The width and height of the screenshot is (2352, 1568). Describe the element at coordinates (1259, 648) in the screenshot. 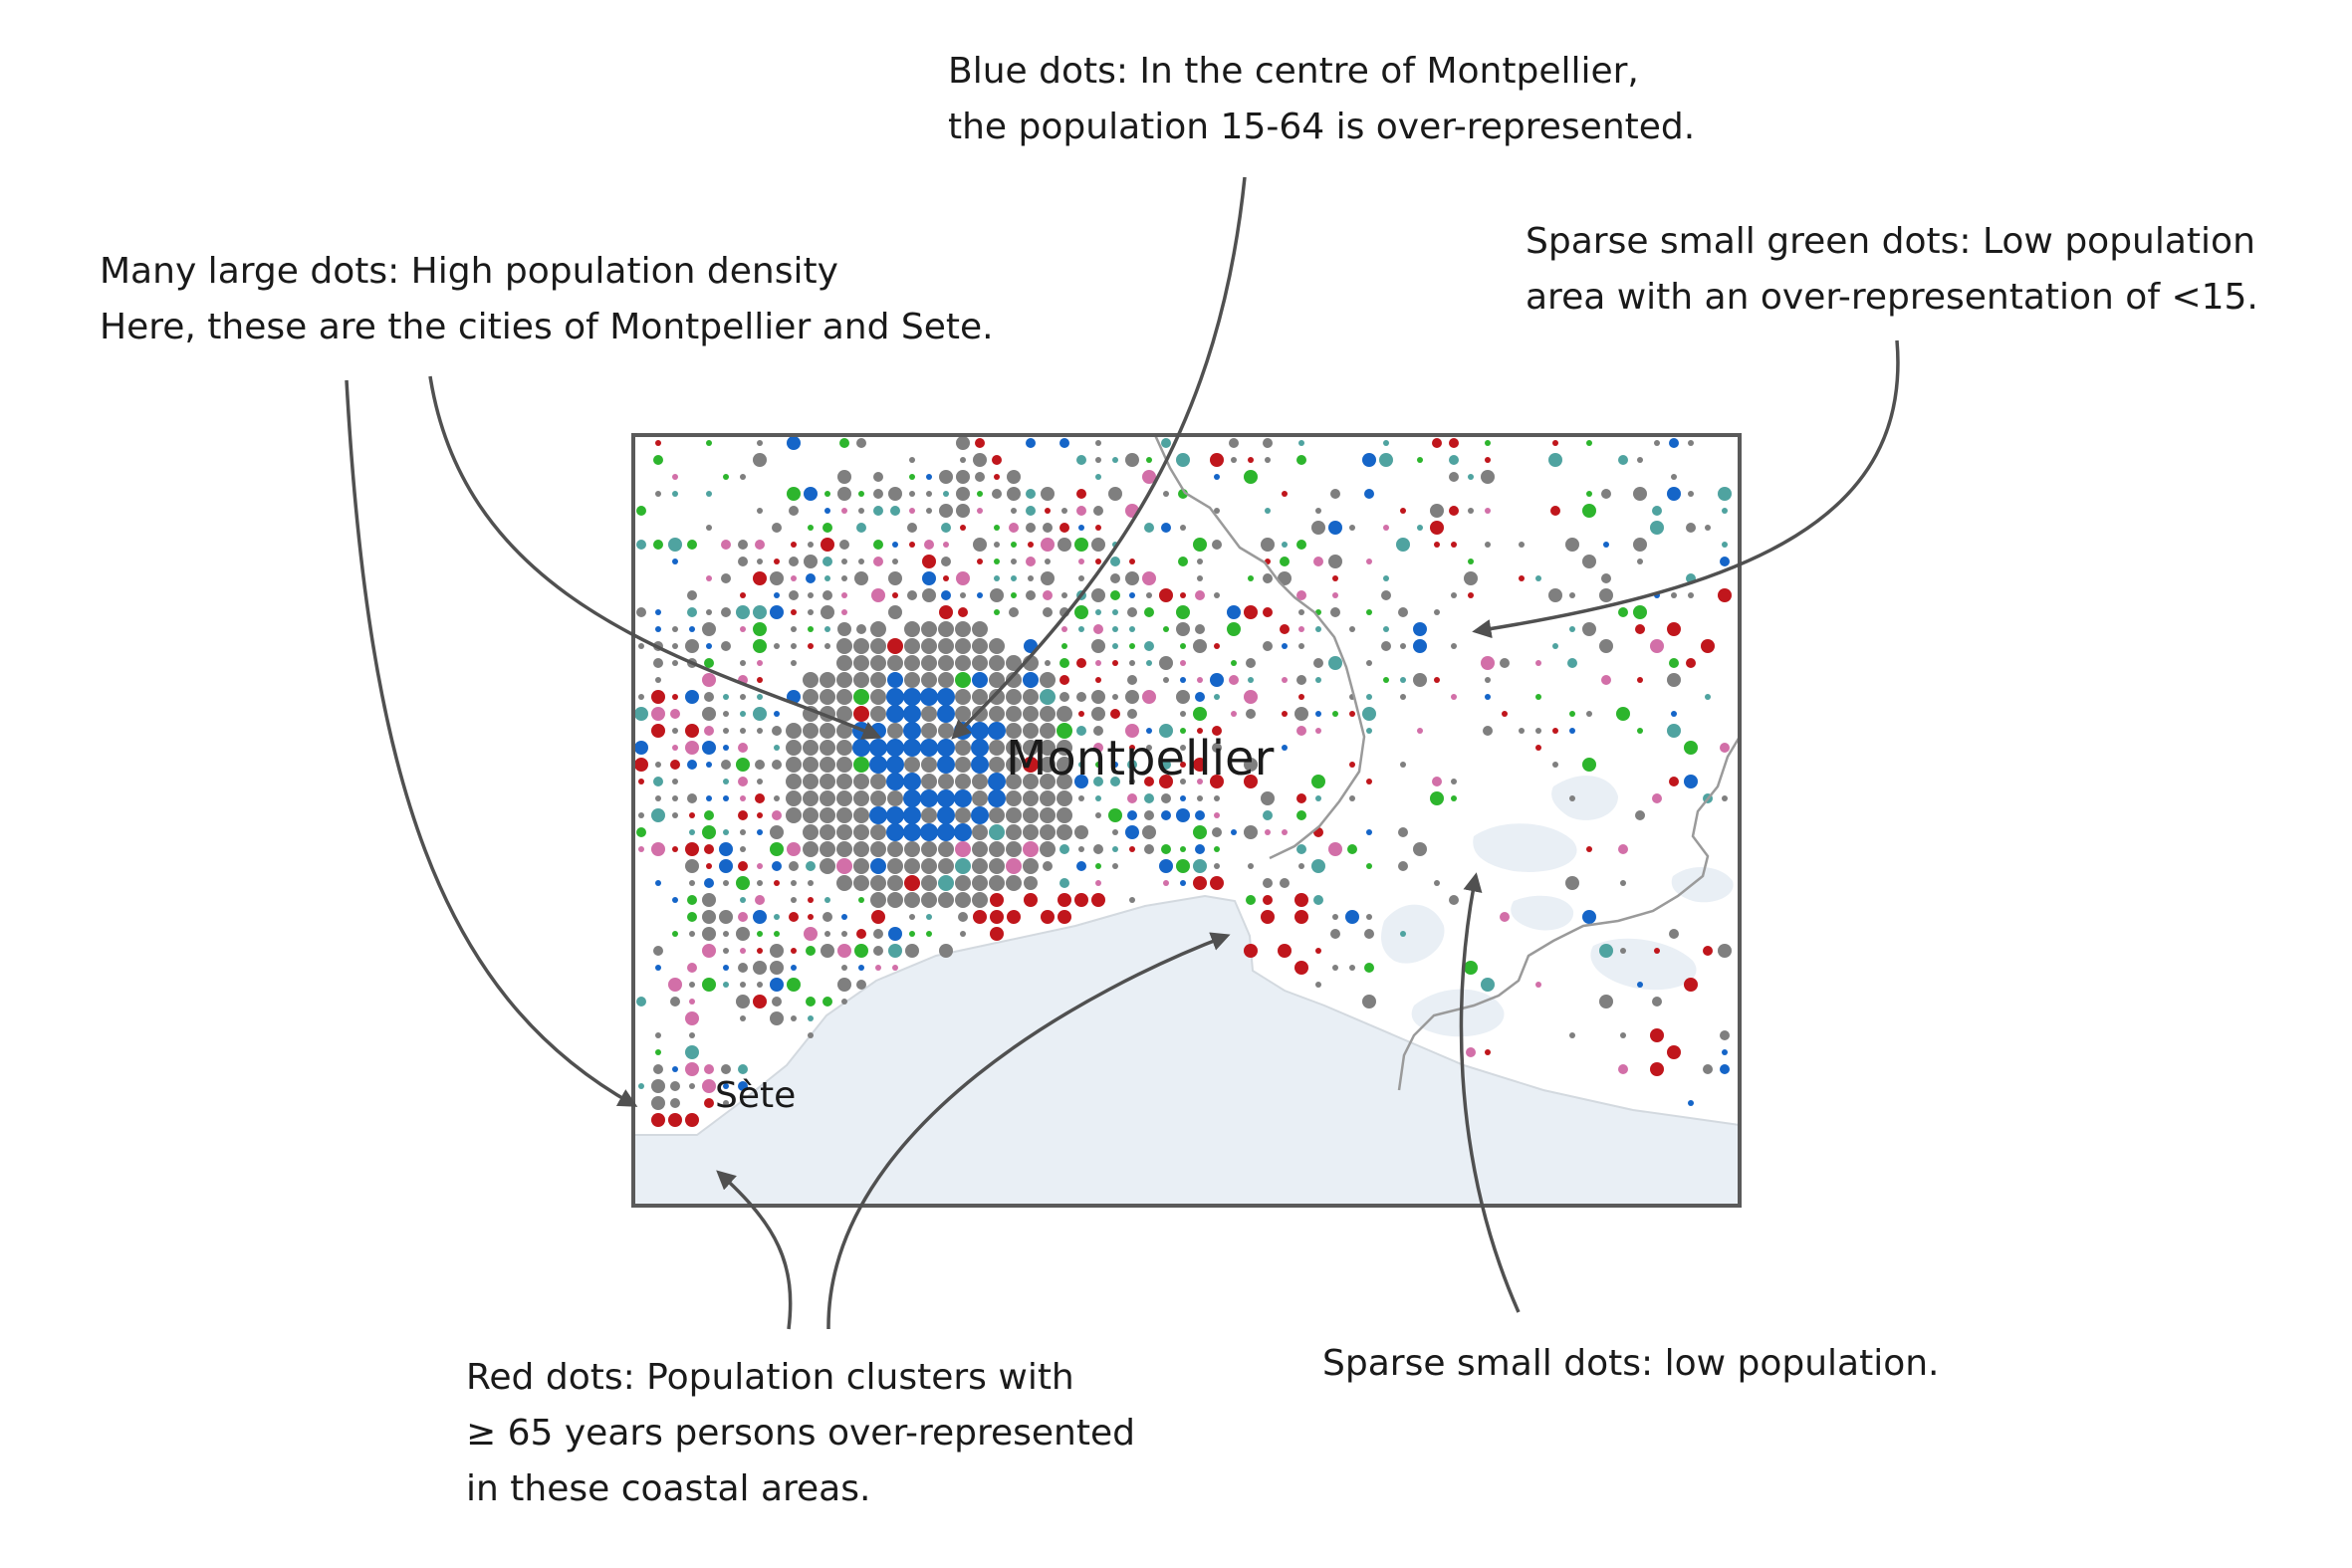

I see `boundary-line` at that location.